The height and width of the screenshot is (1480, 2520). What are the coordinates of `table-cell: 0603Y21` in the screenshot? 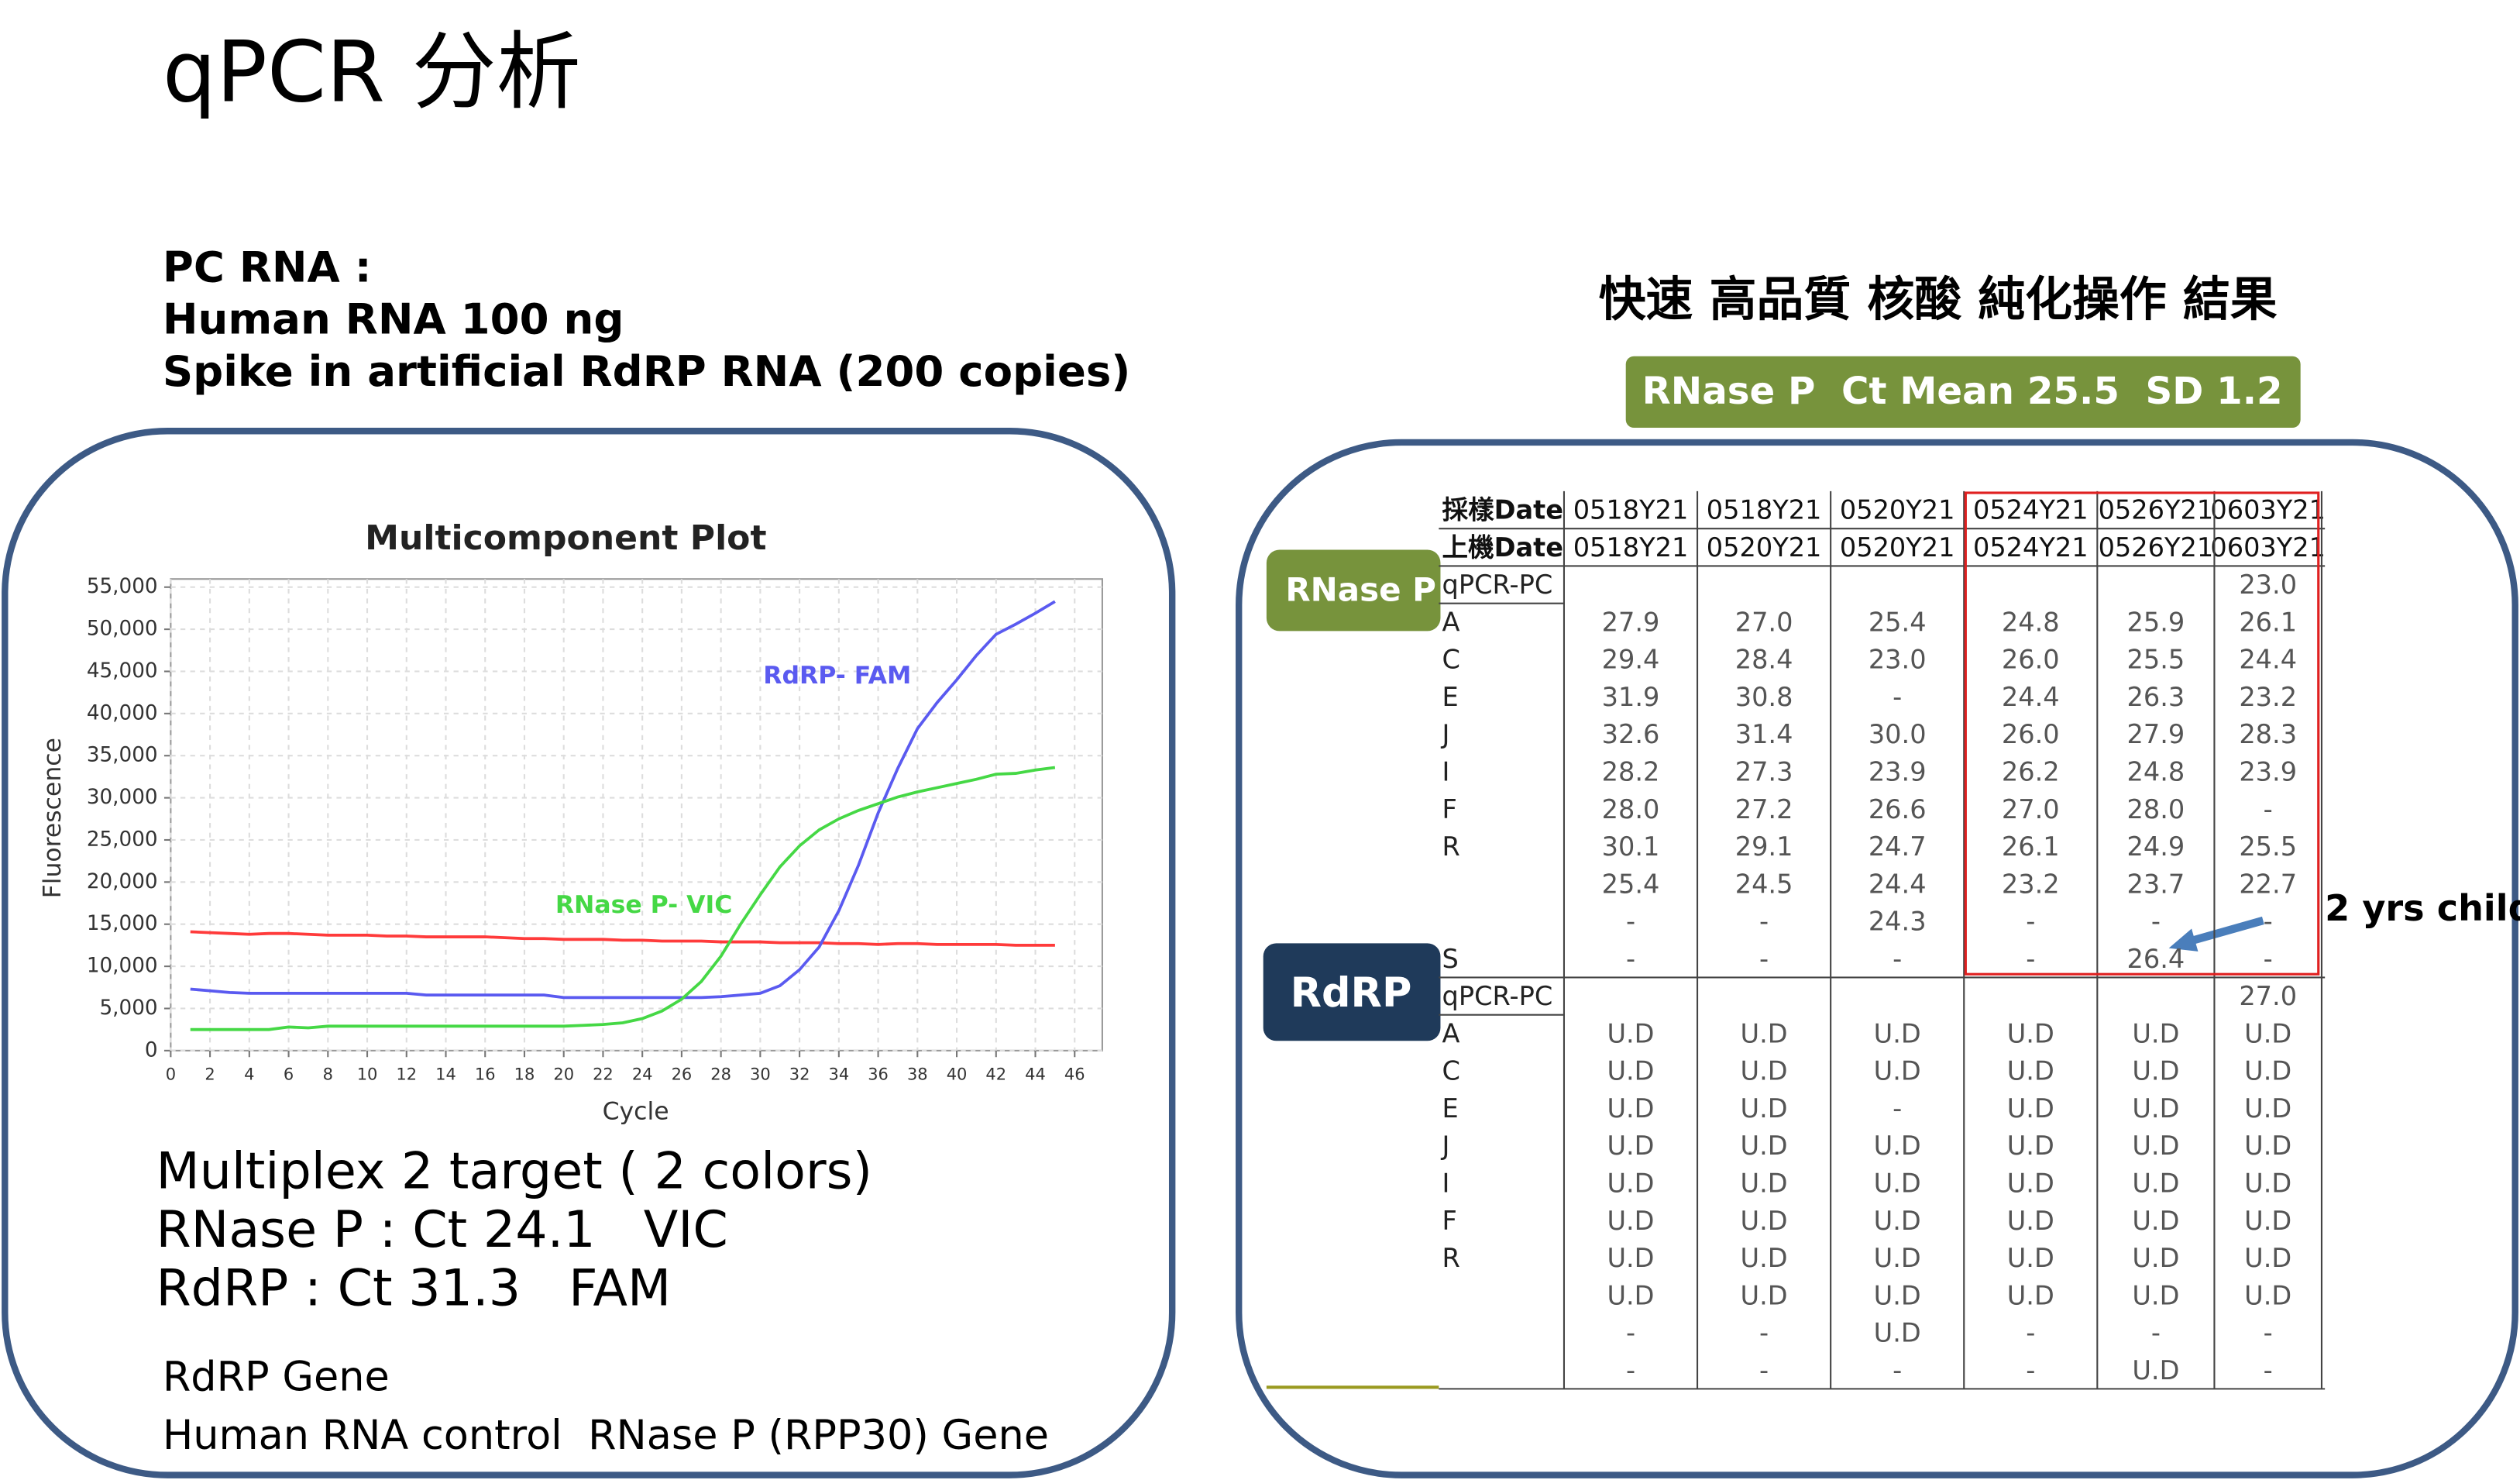 It's located at (2268, 510).